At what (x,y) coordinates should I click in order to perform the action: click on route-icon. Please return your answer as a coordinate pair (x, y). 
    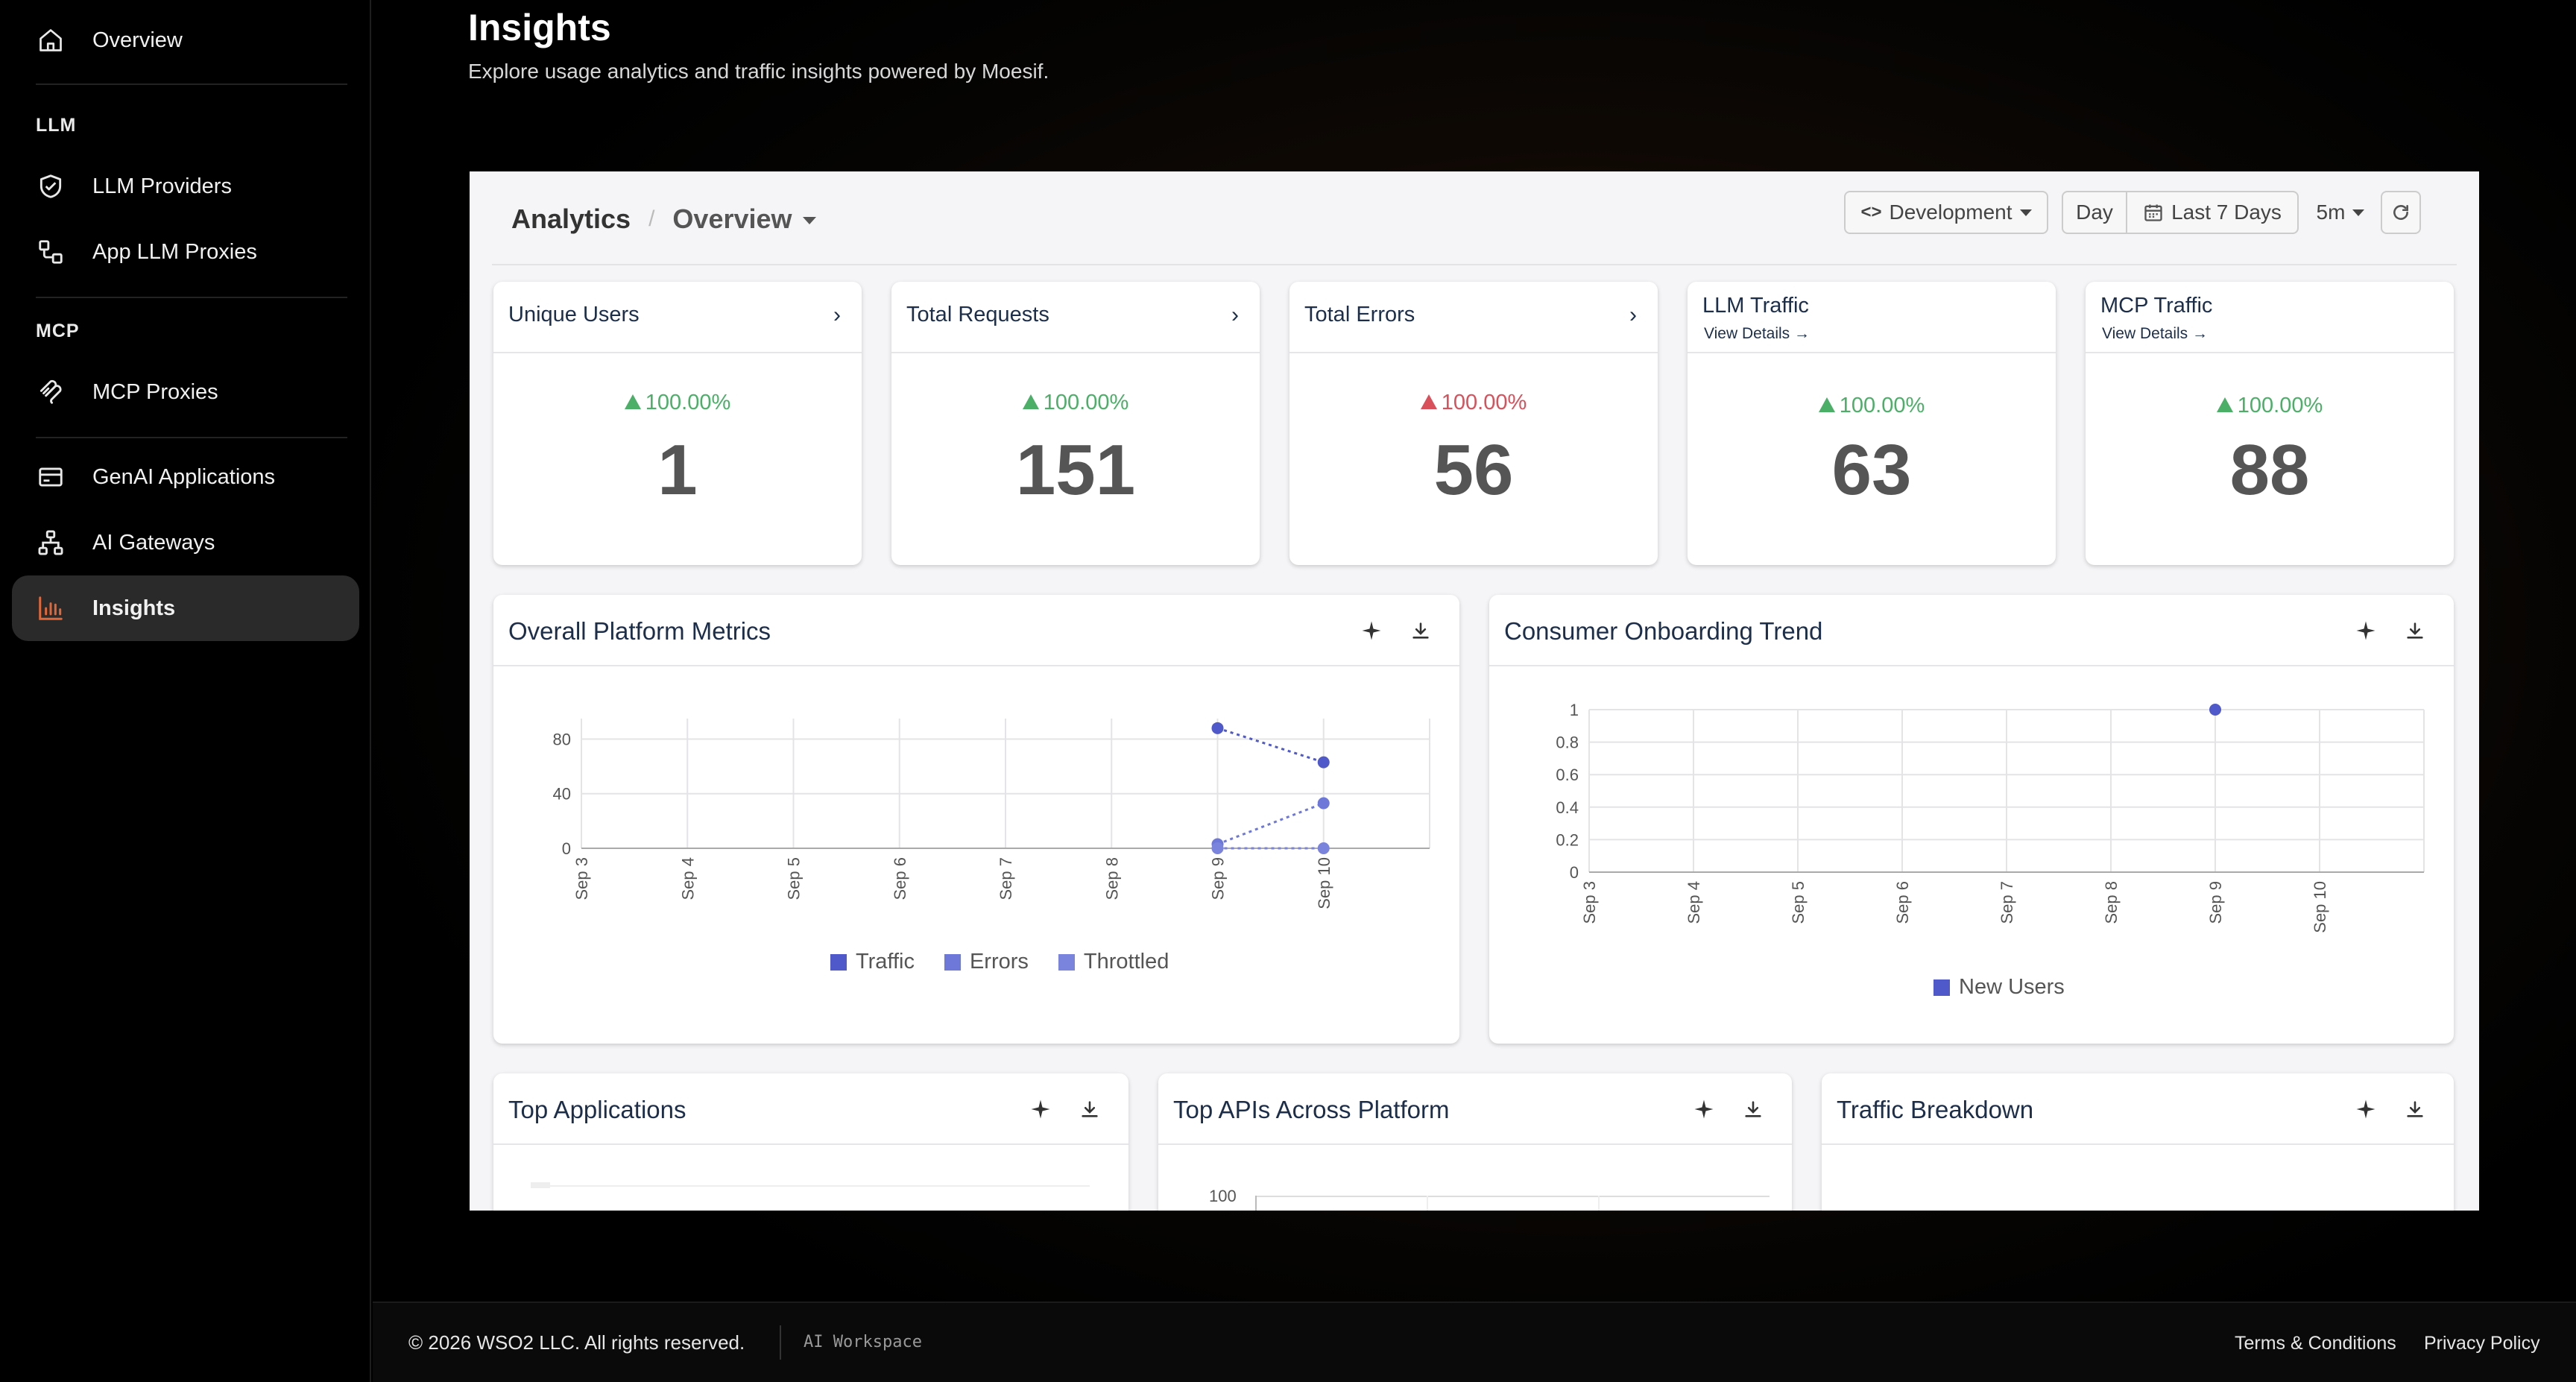
    Looking at the image, I should click on (51, 252).